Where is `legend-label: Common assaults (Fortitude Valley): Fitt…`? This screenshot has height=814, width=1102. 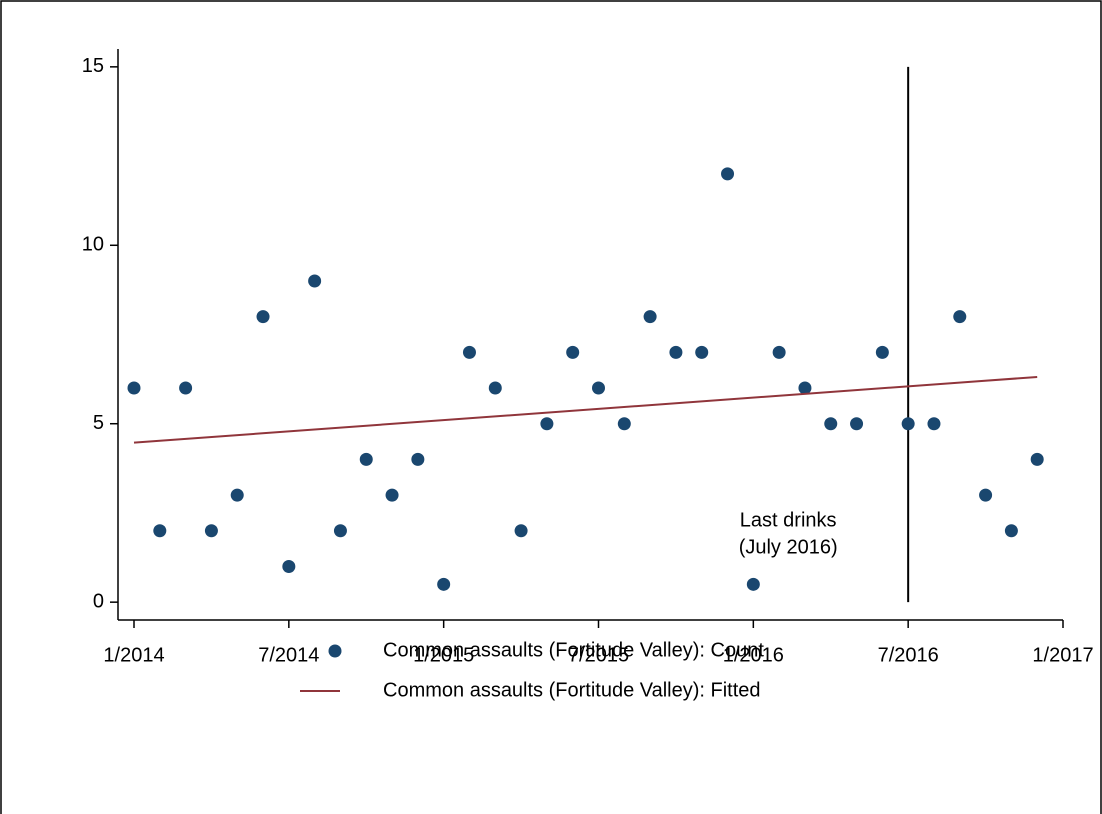
legend-label: Common assaults (Fortitude Valley): Fitt… is located at coordinates (572, 690).